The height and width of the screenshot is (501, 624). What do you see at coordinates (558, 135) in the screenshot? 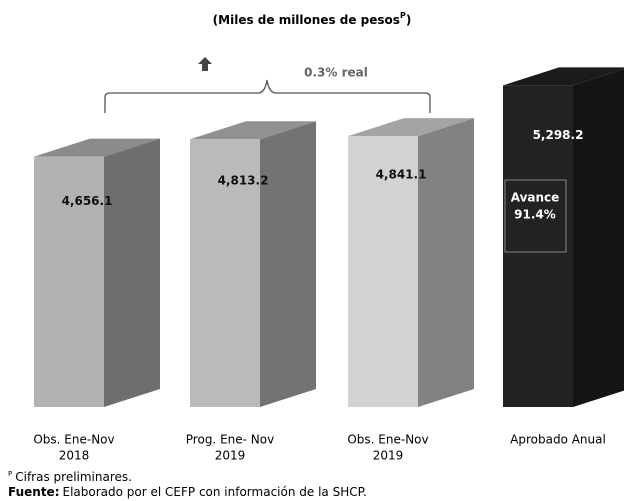
I see `value-label: 5,298.2` at bounding box center [558, 135].